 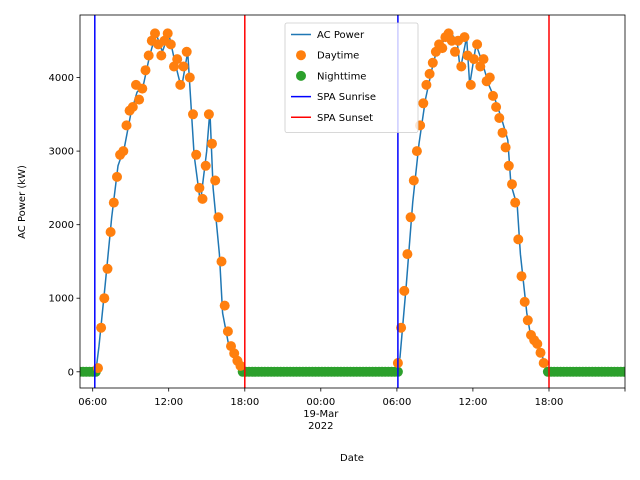 I want to click on legend-label: Daytime, so click(x=338, y=56).